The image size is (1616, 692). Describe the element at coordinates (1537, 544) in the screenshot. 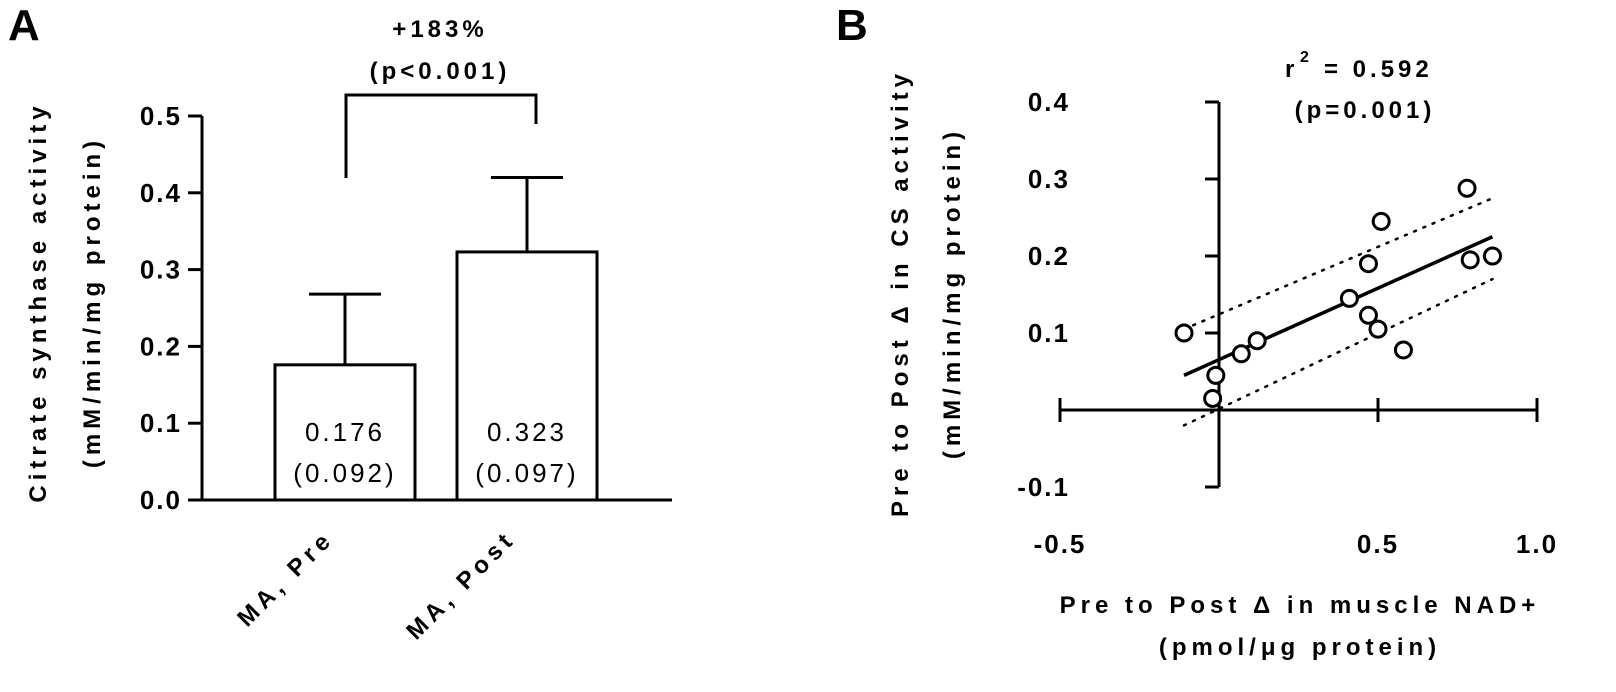

I see `x-tick-label: 1.0` at that location.